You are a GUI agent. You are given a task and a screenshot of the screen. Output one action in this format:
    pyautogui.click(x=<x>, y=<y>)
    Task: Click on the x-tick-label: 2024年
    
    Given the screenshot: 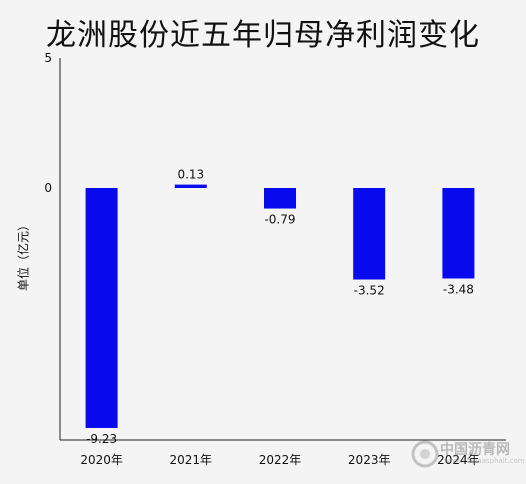 What is the action you would take?
    pyautogui.click(x=458, y=460)
    